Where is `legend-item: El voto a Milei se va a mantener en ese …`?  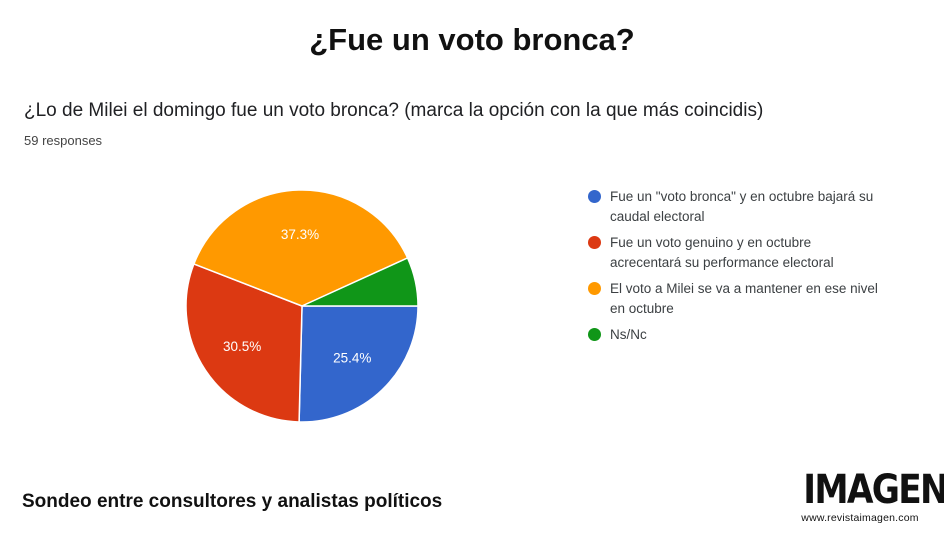 legend-item: El voto a Milei se va a mantener en ese … is located at coordinates (738, 299).